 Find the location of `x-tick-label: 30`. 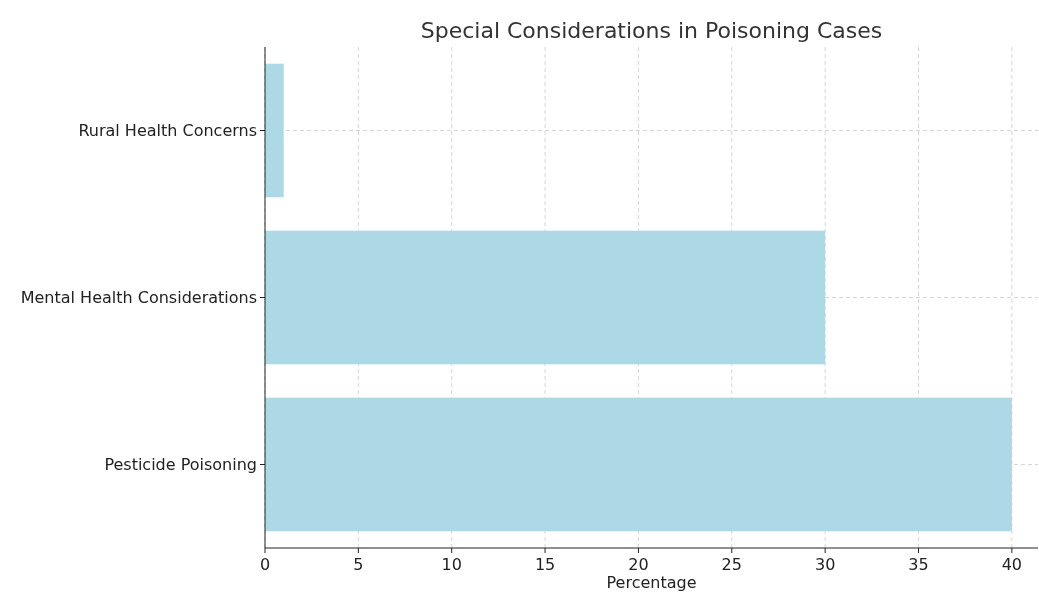

x-tick-label: 30 is located at coordinates (825, 564).